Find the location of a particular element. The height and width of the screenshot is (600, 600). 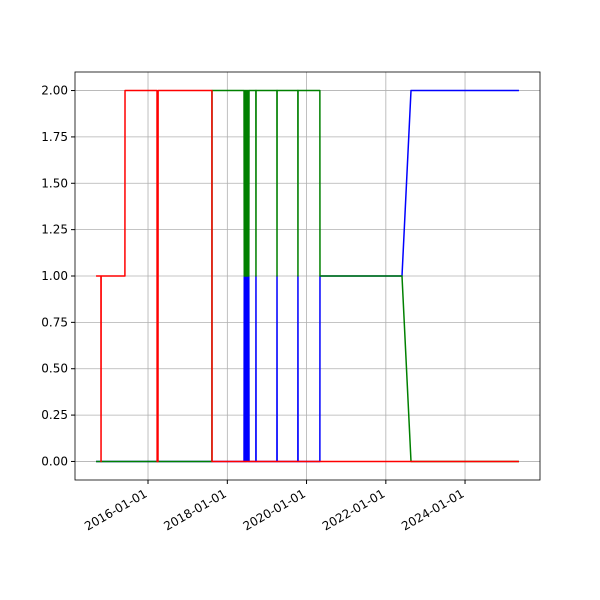

y-tick-label: 0.25 is located at coordinates (54, 415).